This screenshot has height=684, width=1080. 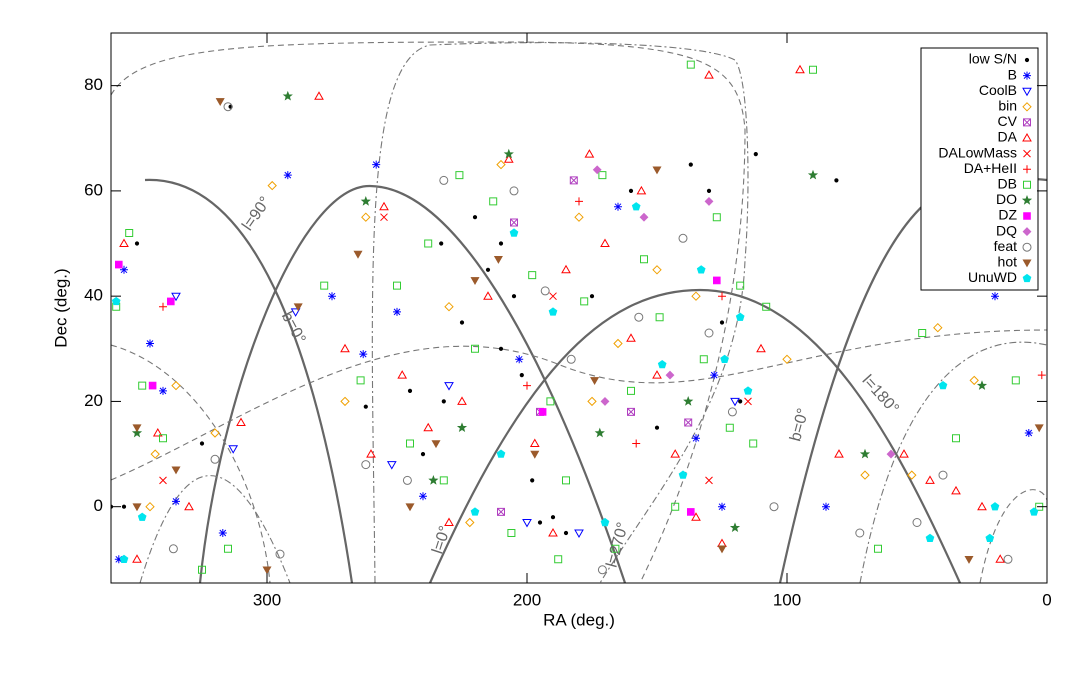 What do you see at coordinates (93, 84) in the screenshot?
I see `y-tick-label: 80` at bounding box center [93, 84].